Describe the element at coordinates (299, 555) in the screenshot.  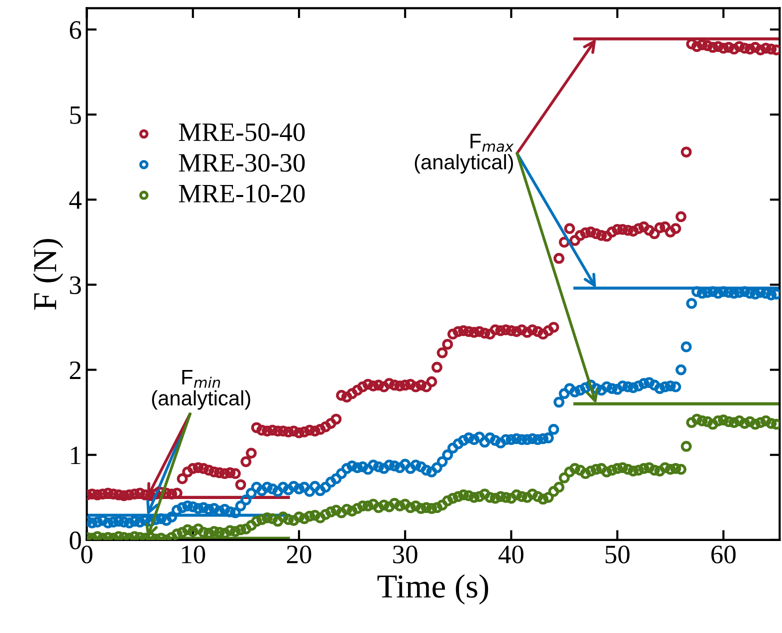
I see `x-tick-label: 20` at that location.